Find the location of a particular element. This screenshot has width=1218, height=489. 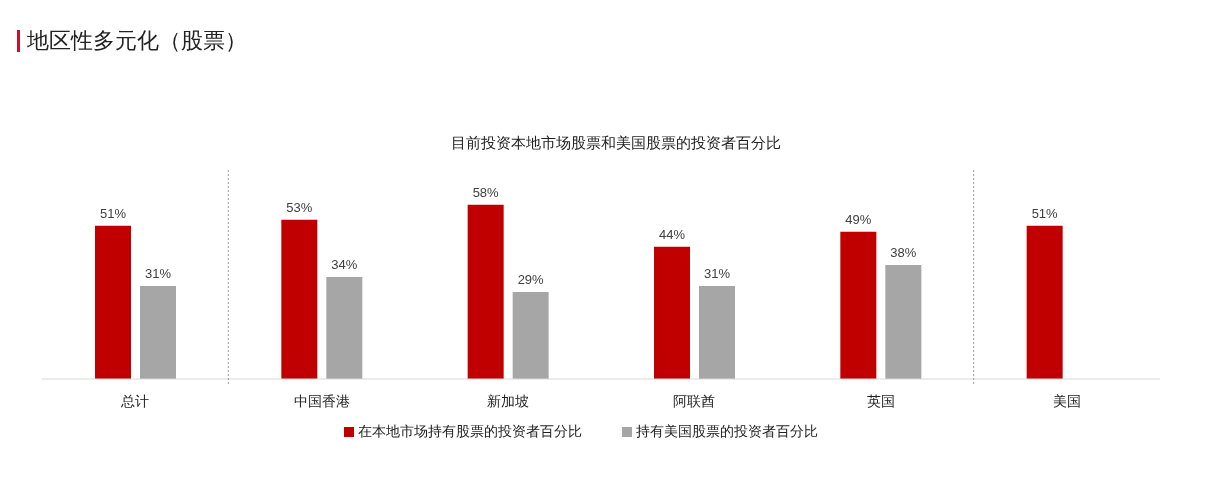

x-tick-label: 英国 is located at coordinates (880, 400).